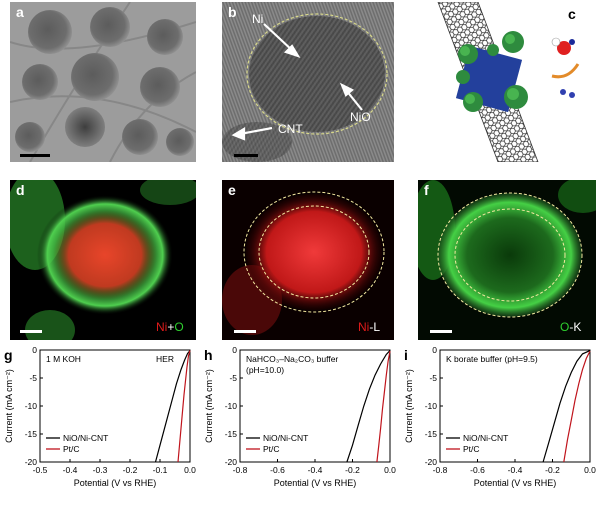  Describe the element at coordinates (492, 359) in the screenshot. I see `chart-annotation: K borate buffer (pH=9.5)` at that location.